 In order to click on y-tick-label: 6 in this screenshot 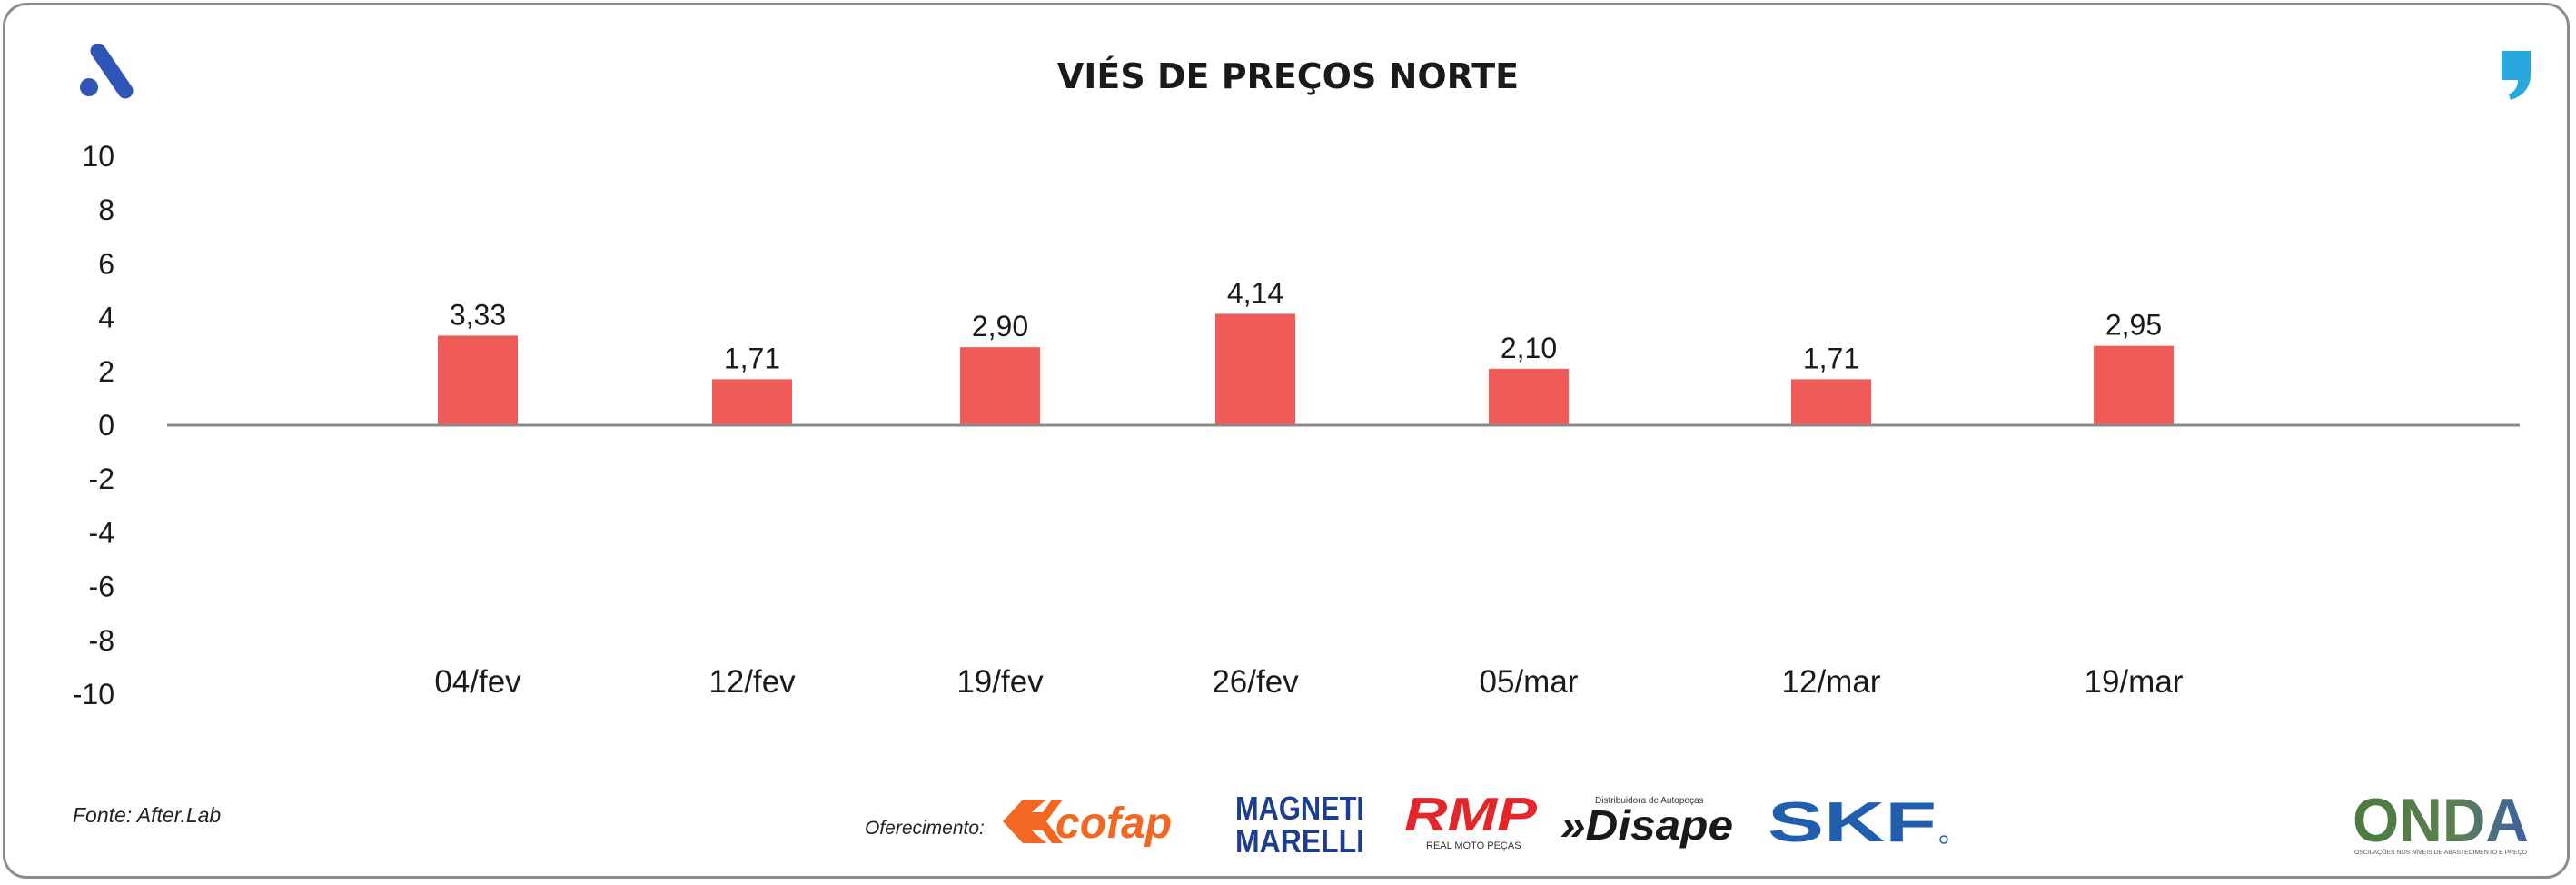, I will do `click(106, 263)`.